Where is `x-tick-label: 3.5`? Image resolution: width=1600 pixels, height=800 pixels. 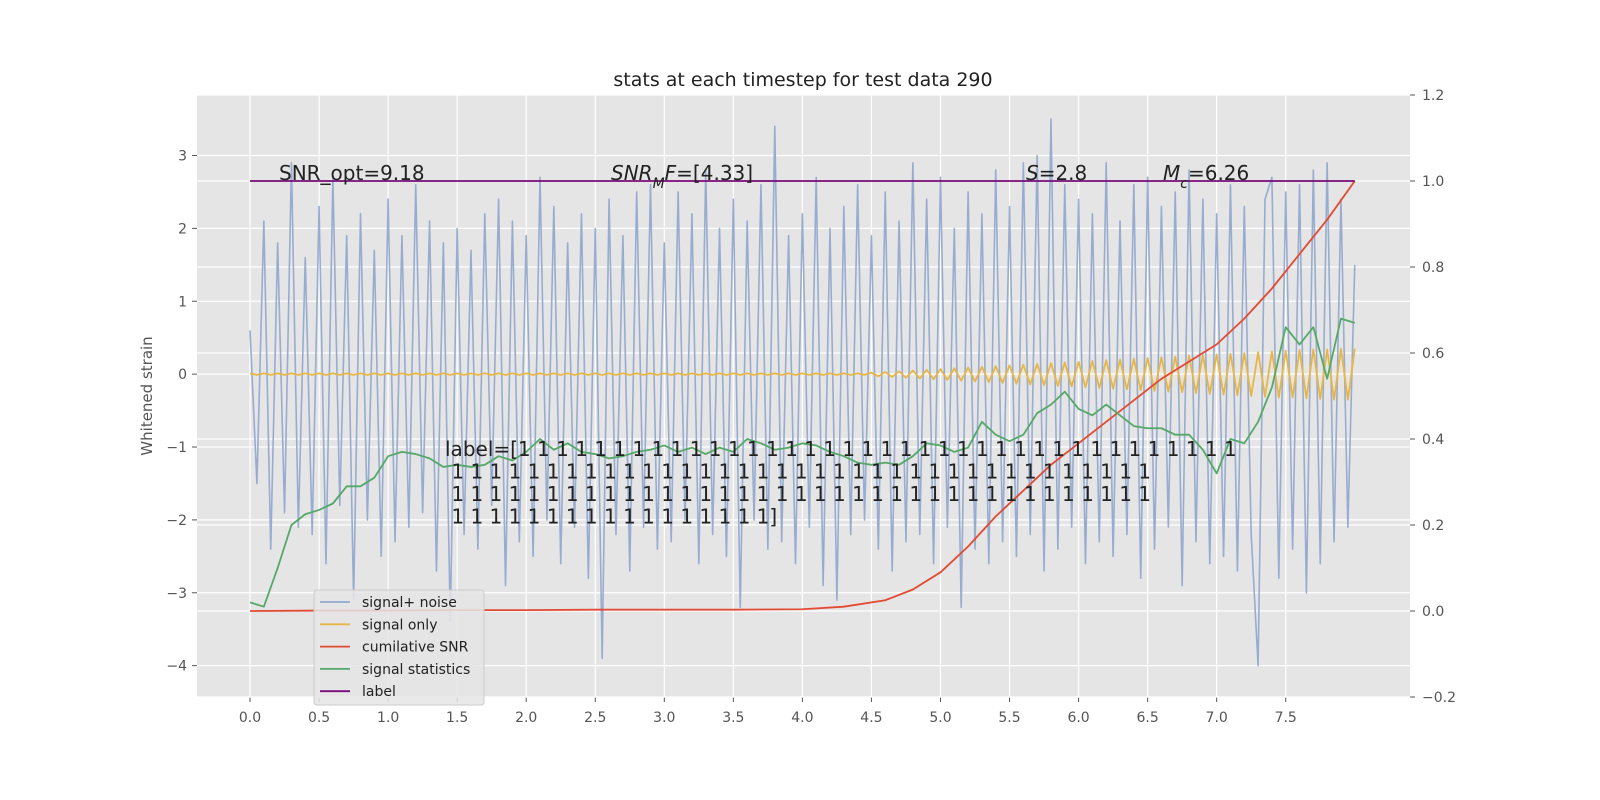 x-tick-label: 3.5 is located at coordinates (733, 718).